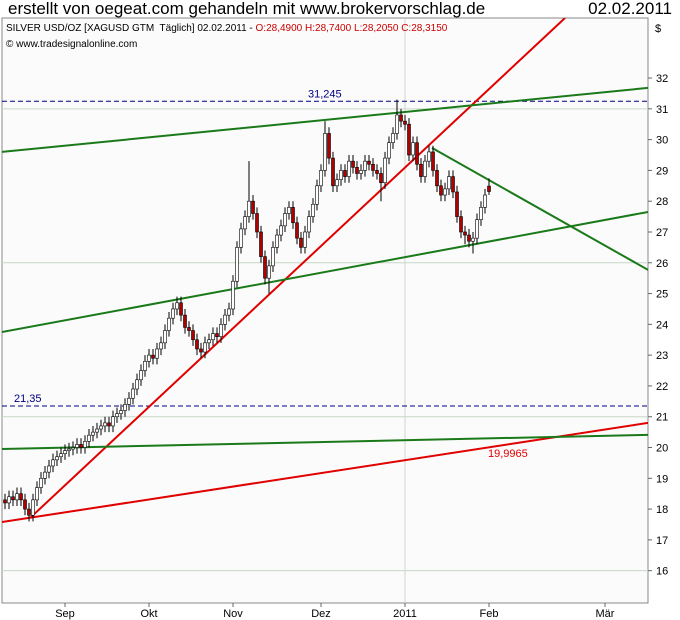  What do you see at coordinates (72, 44) in the screenshot?
I see `source: © www.tradesignalonline.com` at bounding box center [72, 44].